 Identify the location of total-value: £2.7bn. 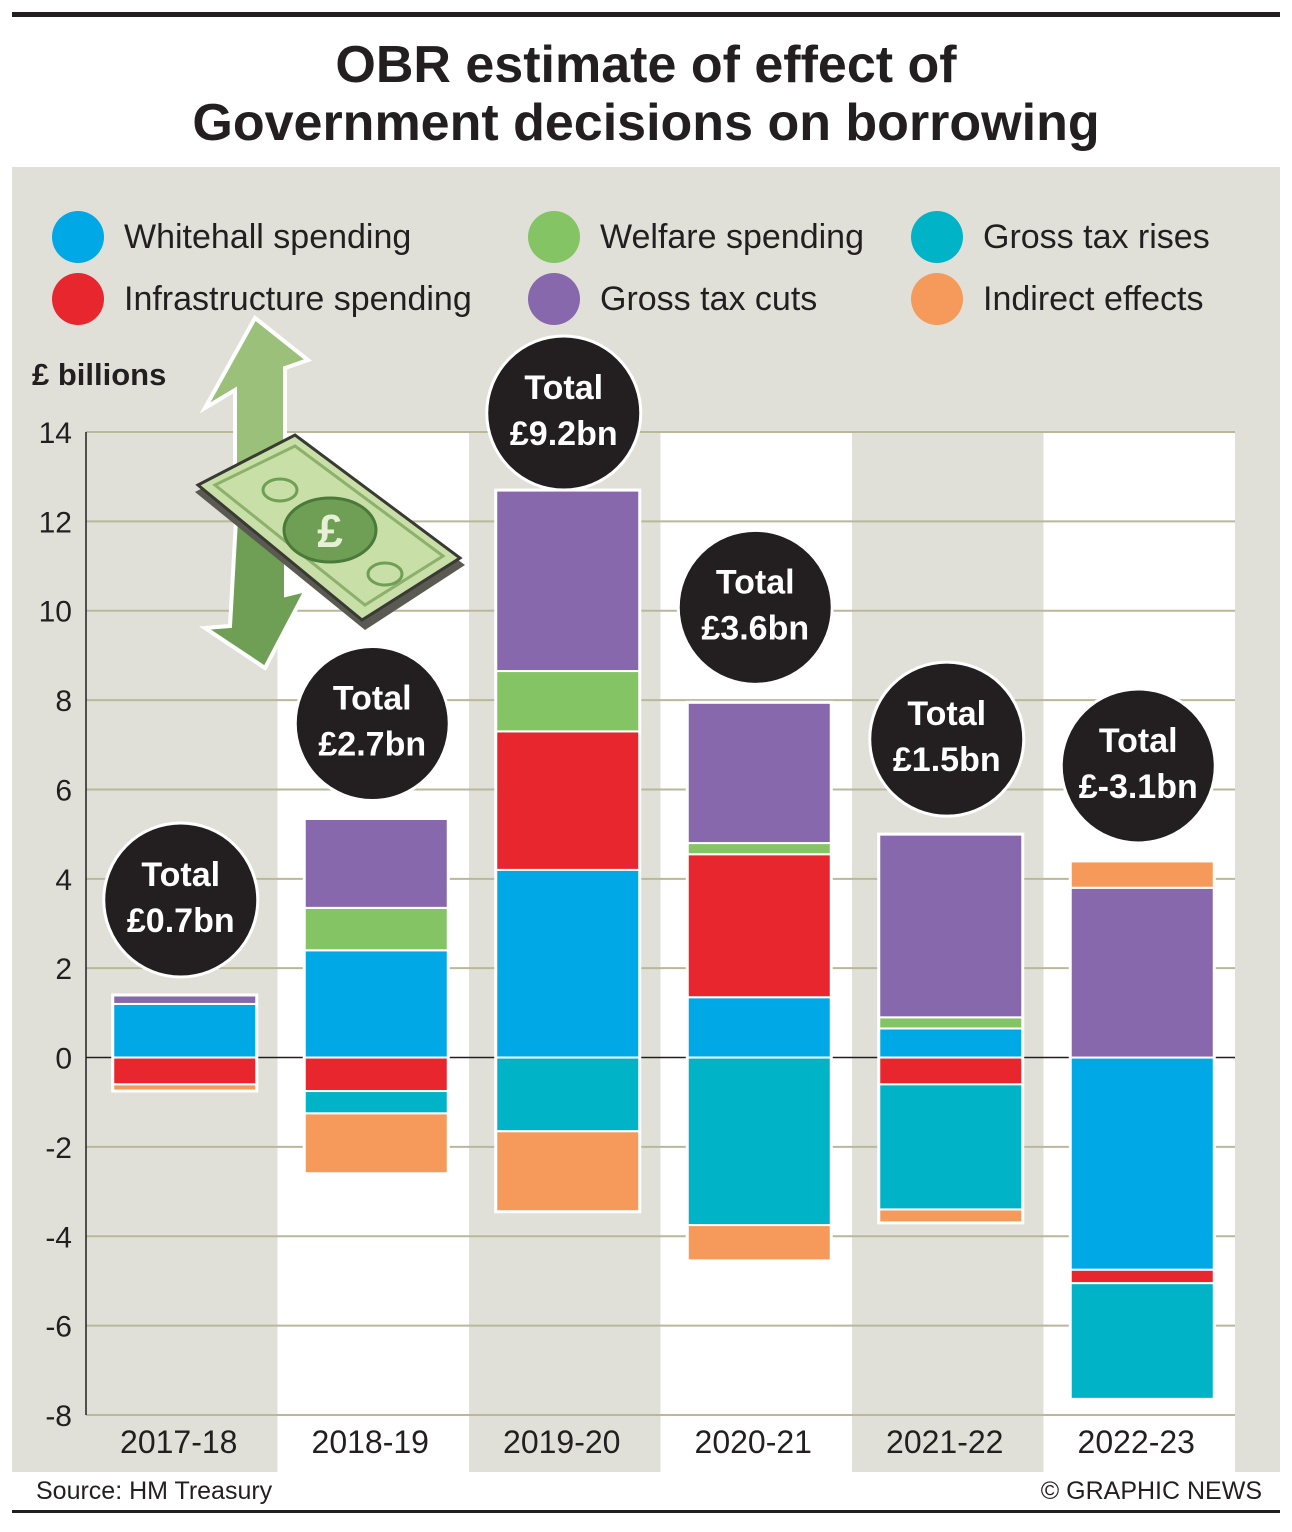
(372, 744).